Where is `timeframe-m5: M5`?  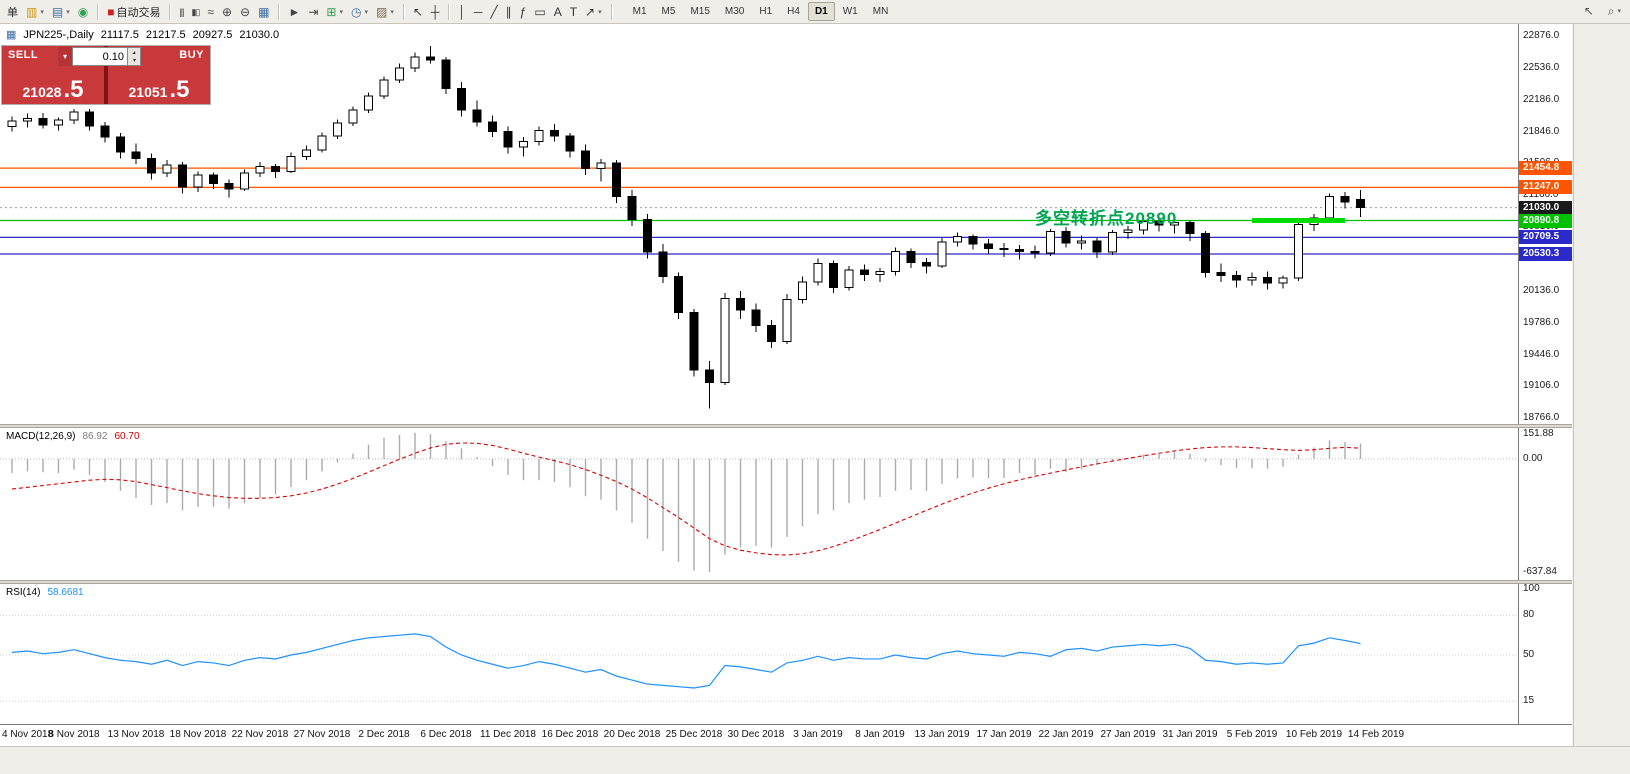 timeframe-m5: M5 is located at coordinates (668, 11).